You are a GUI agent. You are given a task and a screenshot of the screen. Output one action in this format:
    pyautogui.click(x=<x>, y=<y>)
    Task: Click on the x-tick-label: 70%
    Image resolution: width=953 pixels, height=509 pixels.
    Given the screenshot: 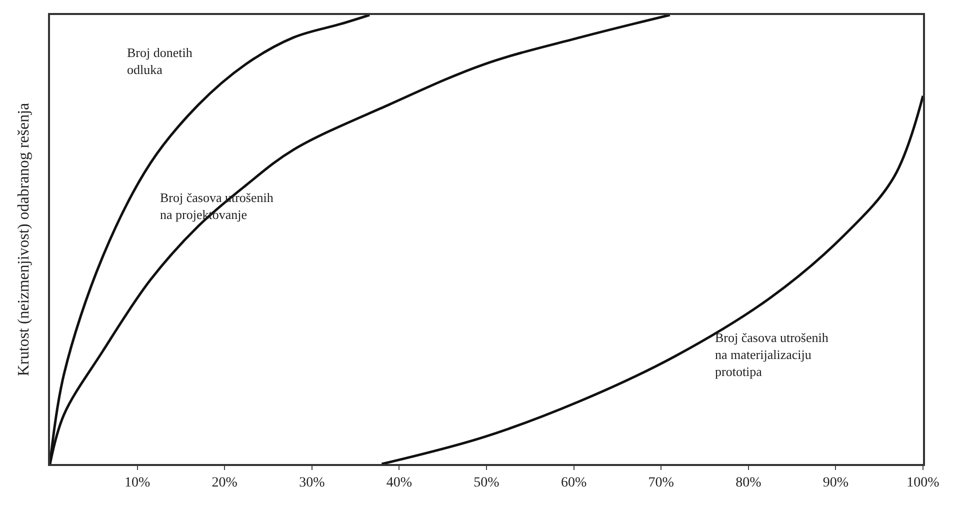 What is the action you would take?
    pyautogui.click(x=661, y=483)
    